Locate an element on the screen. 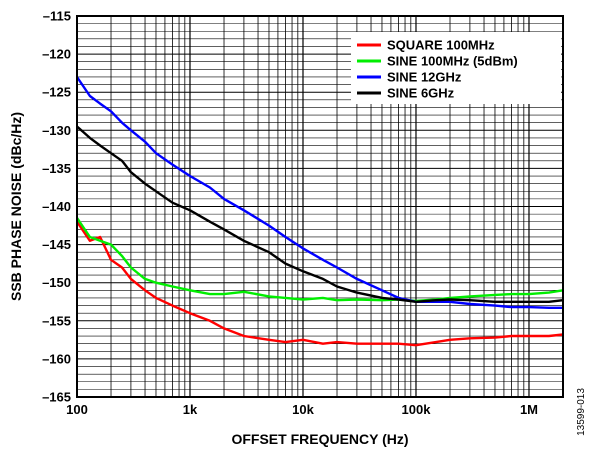 This screenshot has width=594, height=456. x-tick-label: 1k is located at coordinates (190, 409).